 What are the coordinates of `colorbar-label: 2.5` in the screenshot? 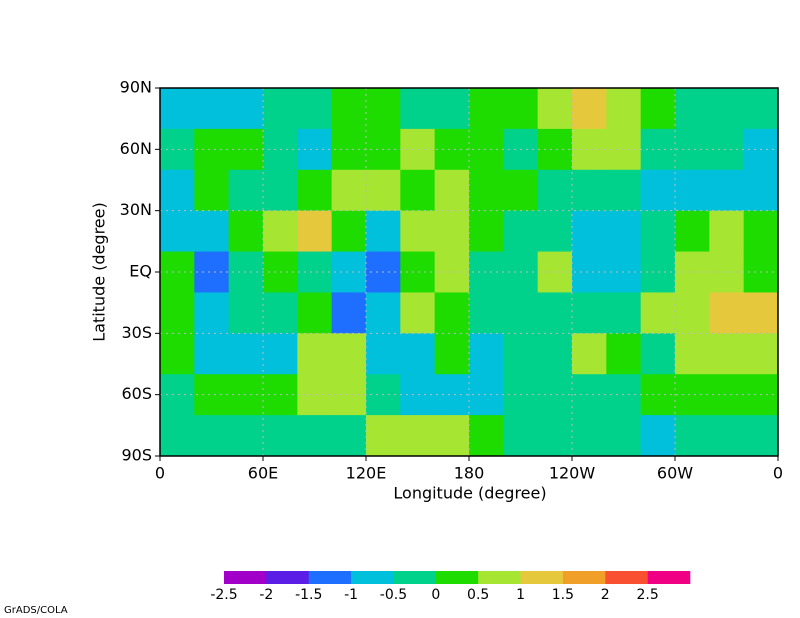 It's located at (648, 595).